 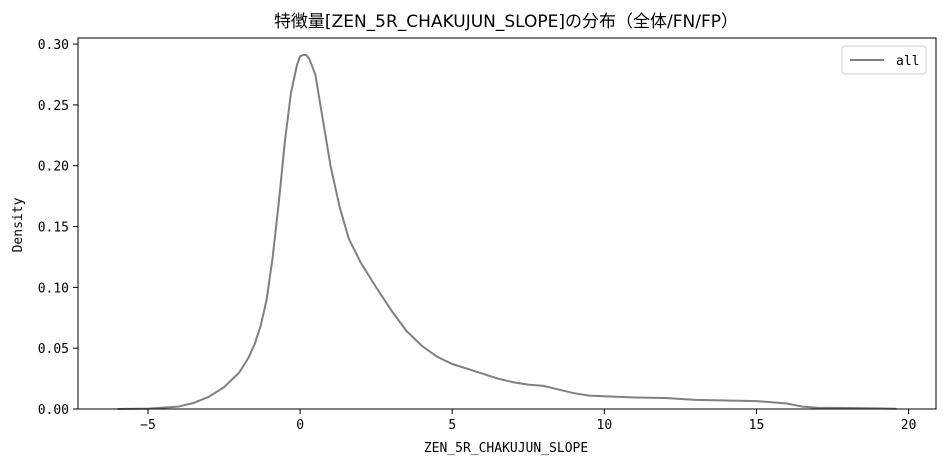 I want to click on x-tick-label: 10, so click(x=605, y=425).